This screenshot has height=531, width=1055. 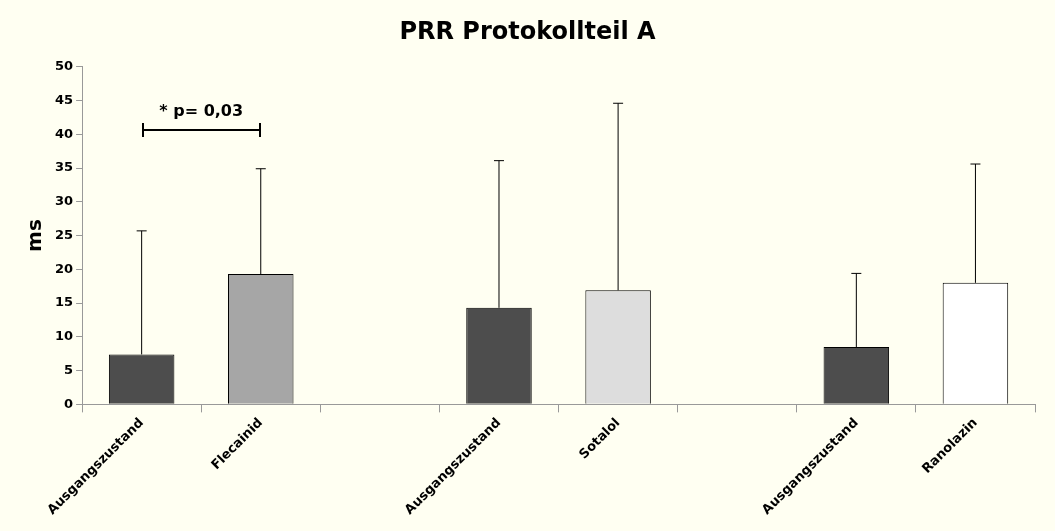 What do you see at coordinates (64, 201) in the screenshot?
I see `y-tick-label: 30` at bounding box center [64, 201].